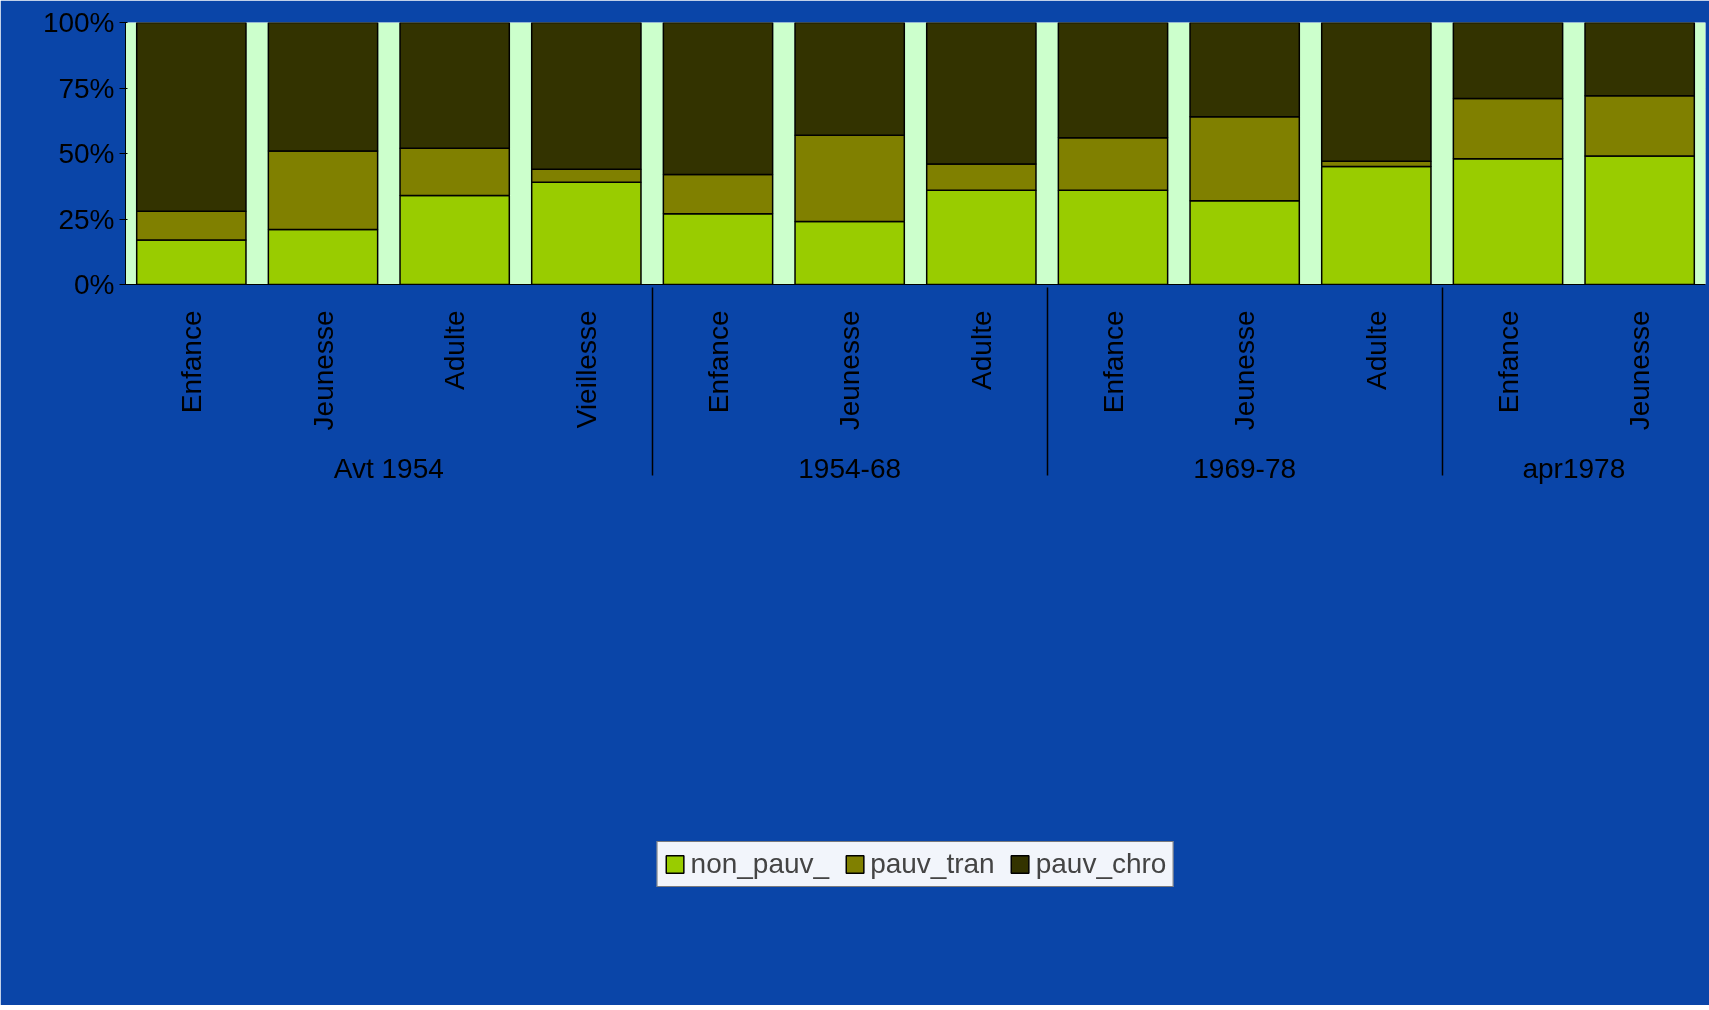  I want to click on legend-label: non_pauv_, so click(760, 864).